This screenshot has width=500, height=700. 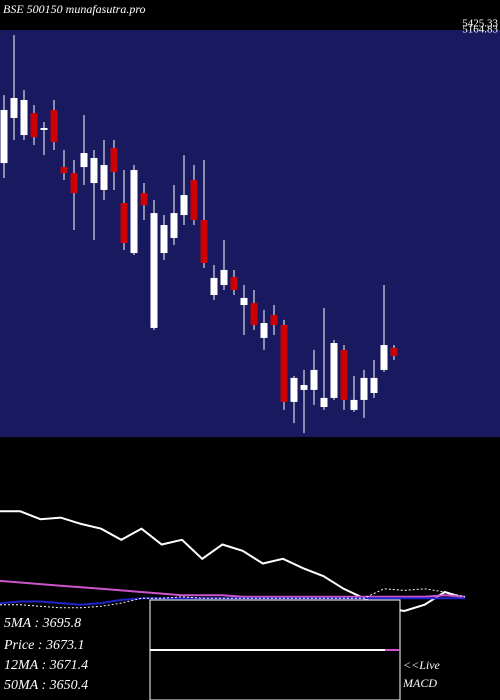 What do you see at coordinates (46, 685) in the screenshot?
I see `legend-item: 50MA : 3650.4` at bounding box center [46, 685].